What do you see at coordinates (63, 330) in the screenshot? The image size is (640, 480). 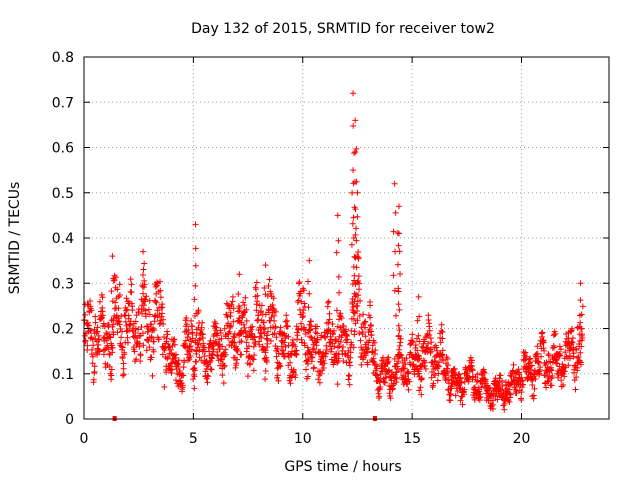 I see `y-tick-label: 0.2` at bounding box center [63, 330].